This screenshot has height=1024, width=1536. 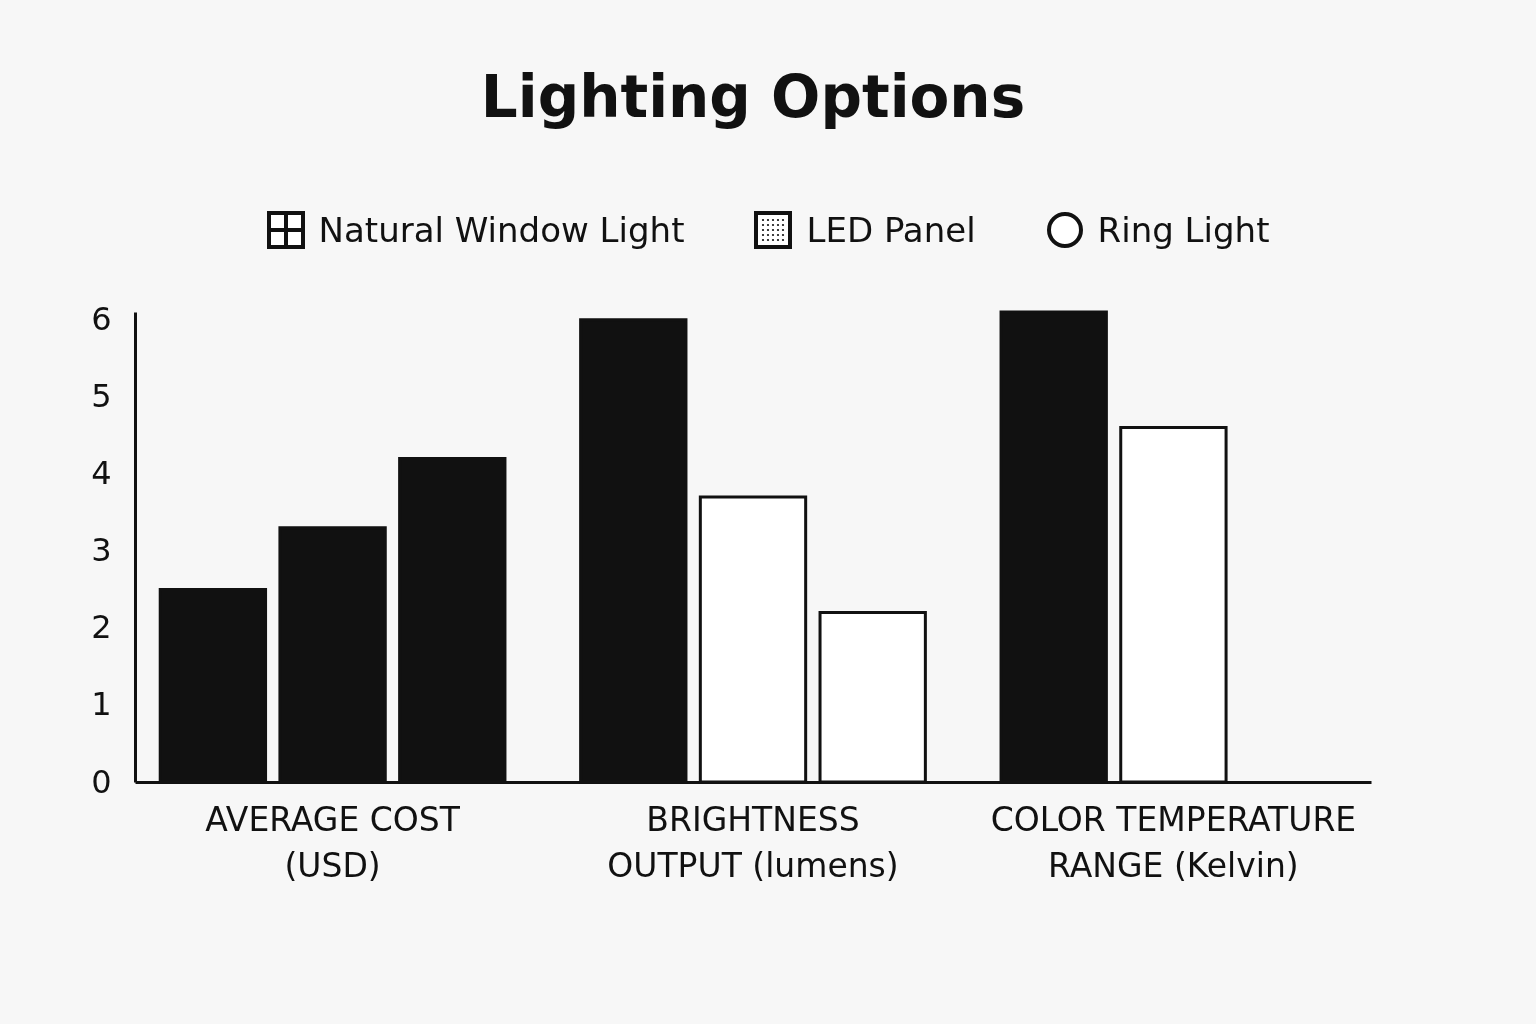 What do you see at coordinates (101, 396) in the screenshot?
I see `y-tick-label: 5` at bounding box center [101, 396].